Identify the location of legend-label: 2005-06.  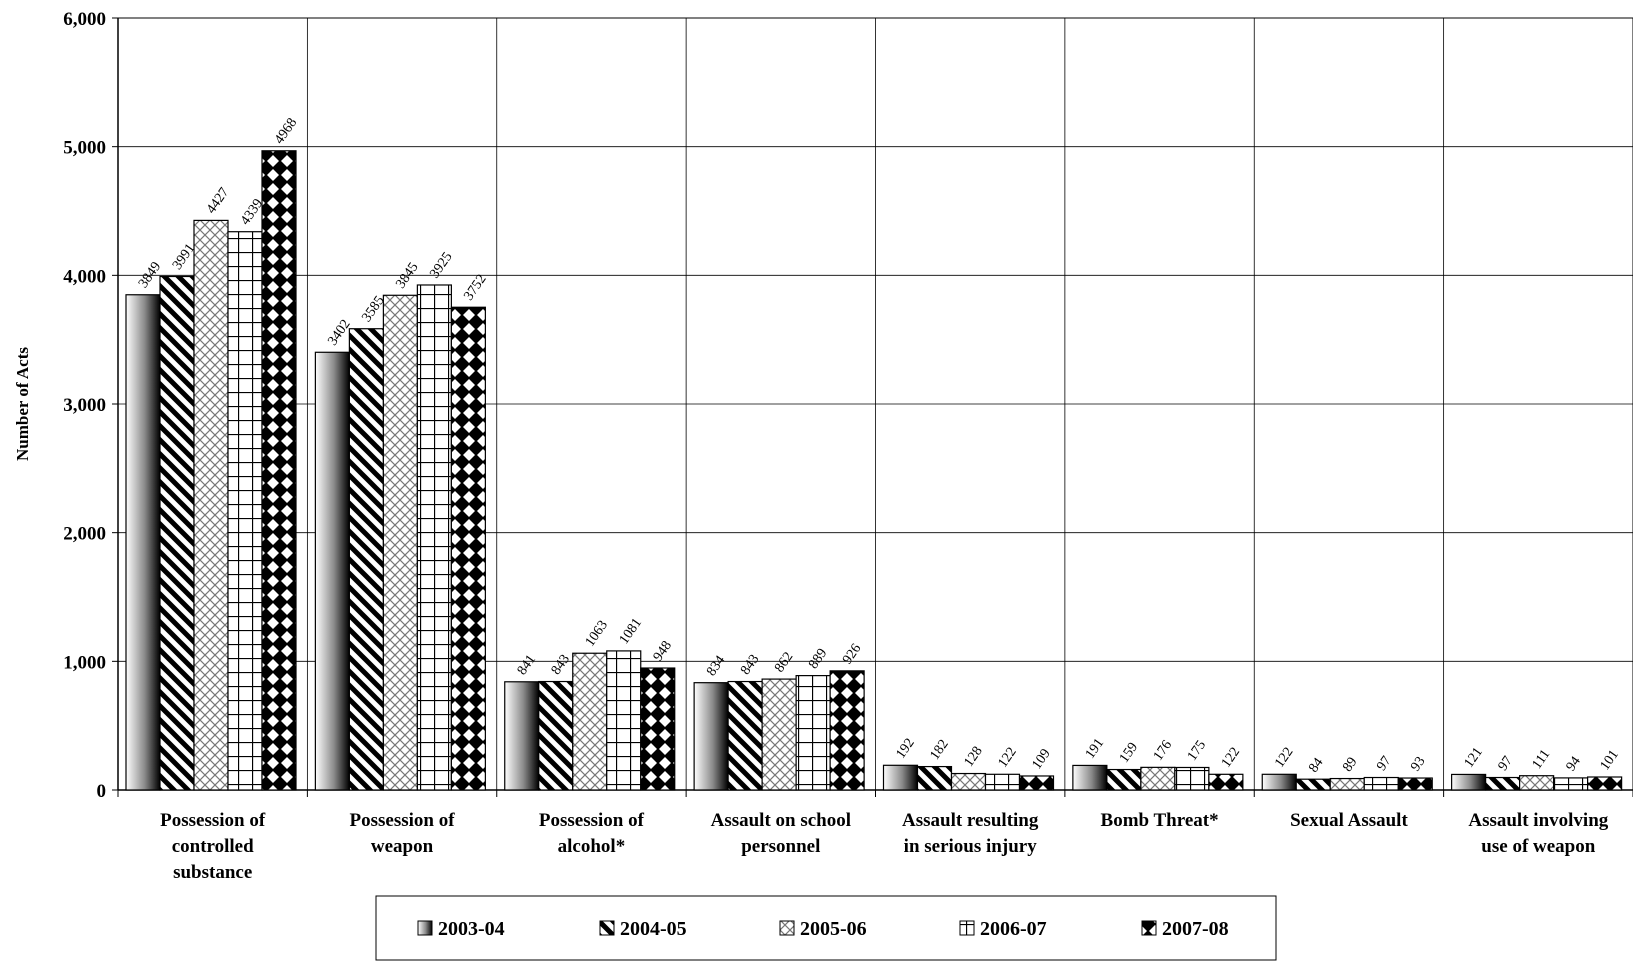
(833, 929).